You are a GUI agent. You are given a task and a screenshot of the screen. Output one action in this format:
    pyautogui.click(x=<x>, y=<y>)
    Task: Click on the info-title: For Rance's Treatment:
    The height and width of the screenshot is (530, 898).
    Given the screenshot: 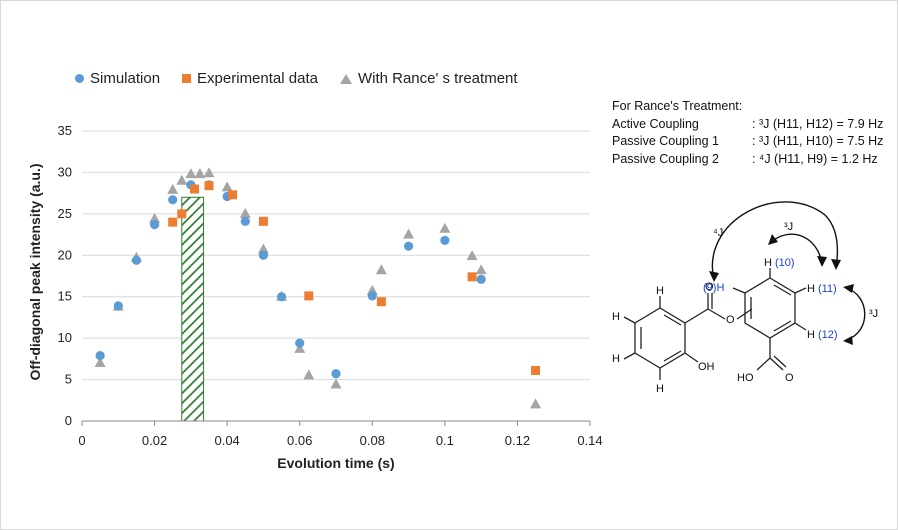 What is the action you would take?
    pyautogui.click(x=677, y=106)
    